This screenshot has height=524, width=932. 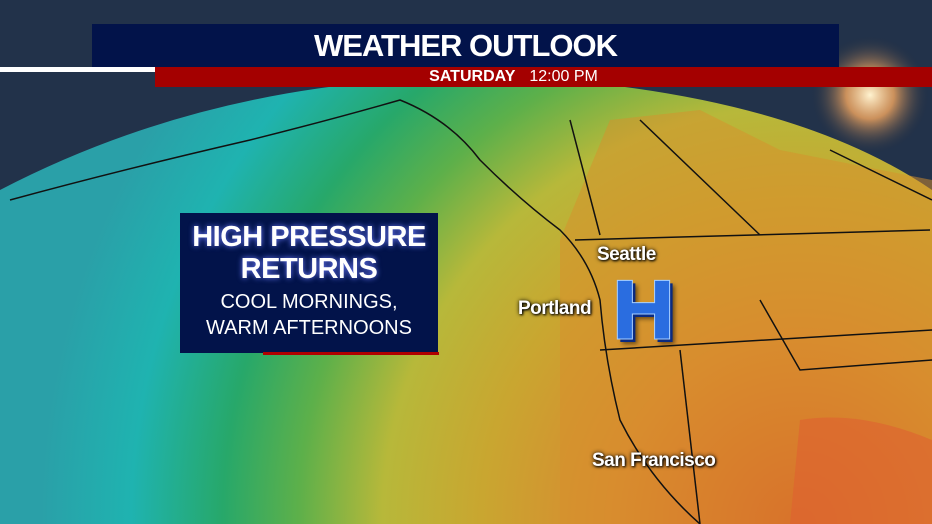 What do you see at coordinates (309, 328) in the screenshot?
I see `detail-line-2: WARM AFTERNOONS` at bounding box center [309, 328].